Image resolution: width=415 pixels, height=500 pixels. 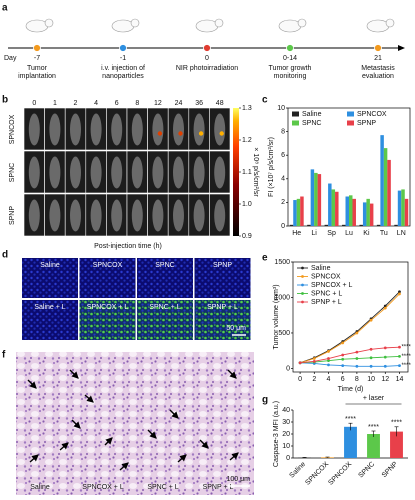 I want to click on colorbar-tick-label: 1.1, so click(x=247, y=172).